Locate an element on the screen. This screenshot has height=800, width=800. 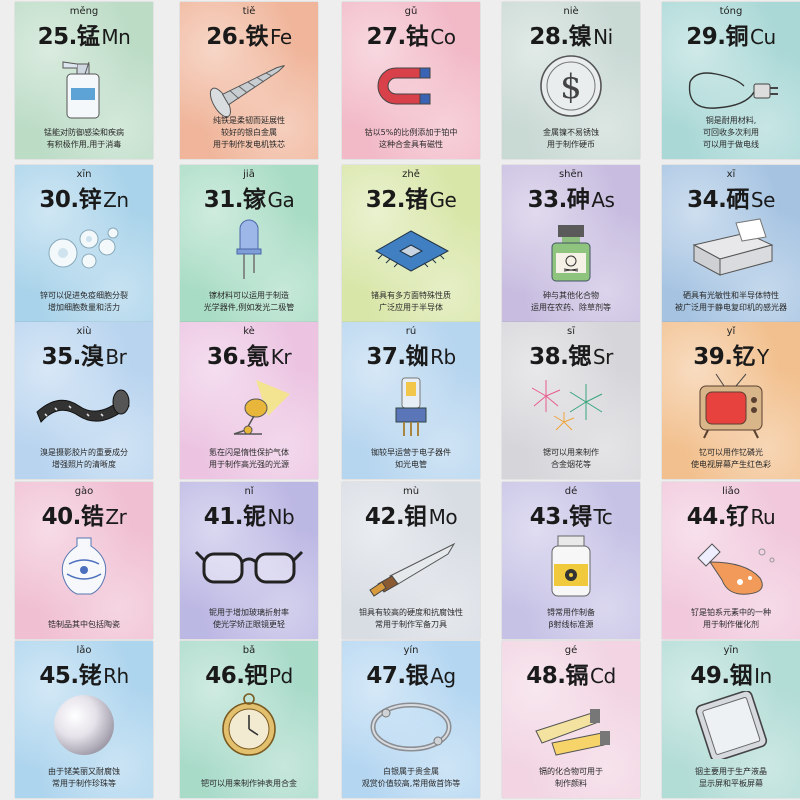
element-card: gǔ 27.钴 Co 钴以5%的比例添加于铂中 这种合金具有磁性 is located at coordinates (411, 80).